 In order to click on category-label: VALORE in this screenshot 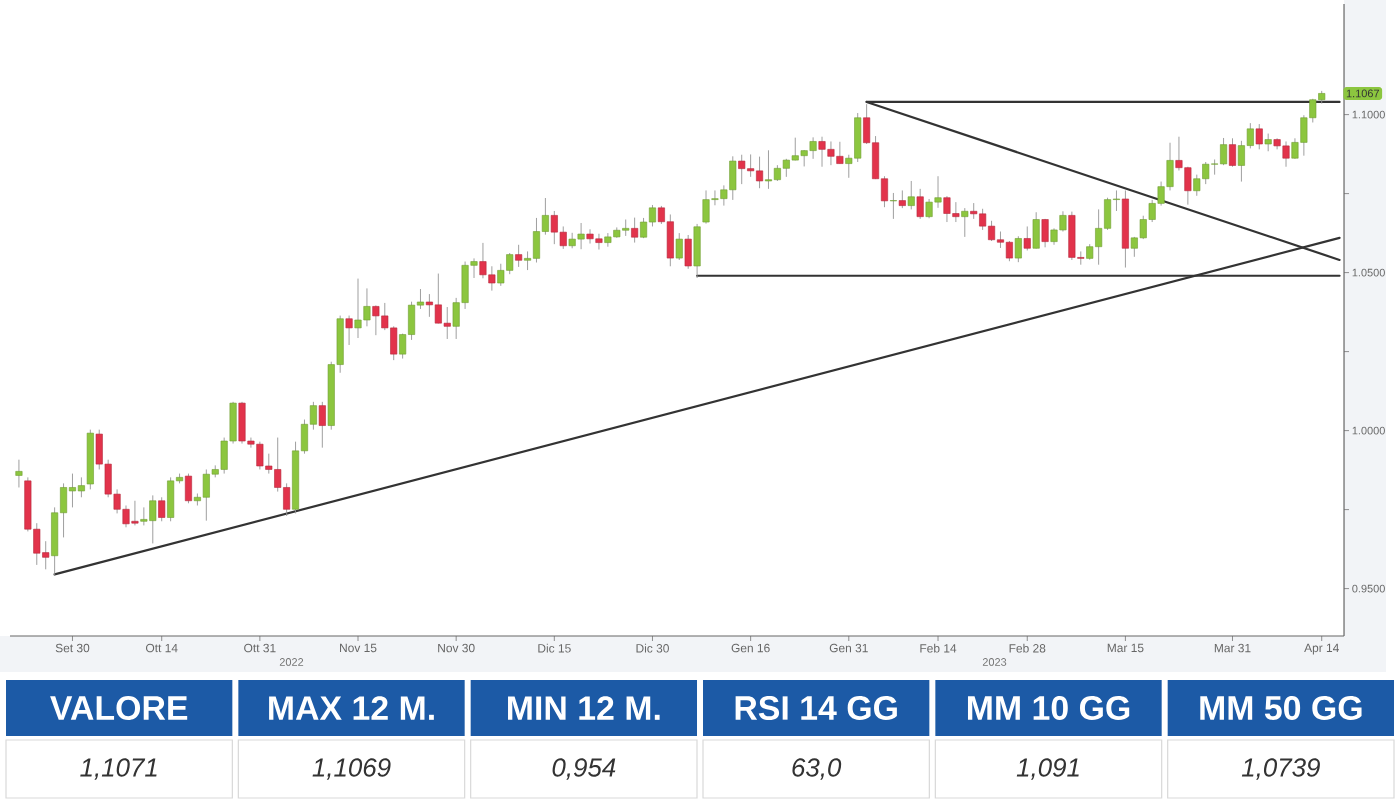, I will do `click(119, 708)`.